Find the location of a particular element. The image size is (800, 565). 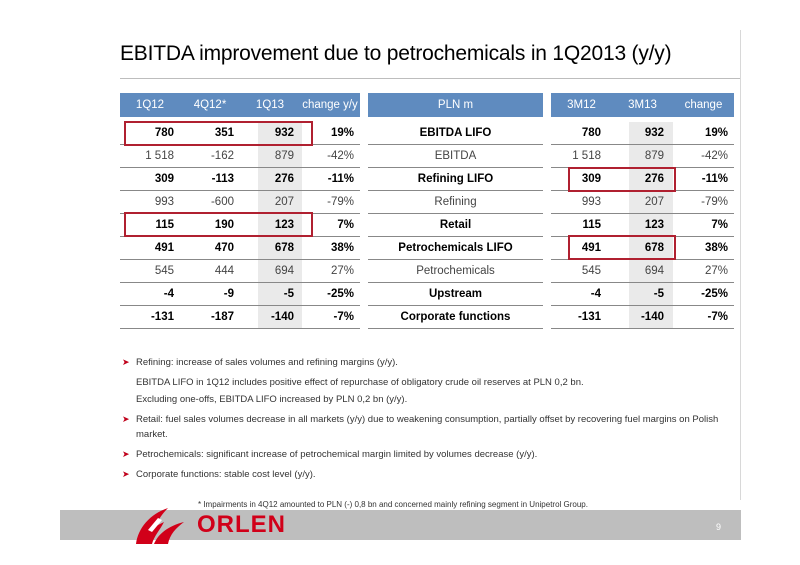

shaded-column-1q13 is located at coordinates (280, 225).